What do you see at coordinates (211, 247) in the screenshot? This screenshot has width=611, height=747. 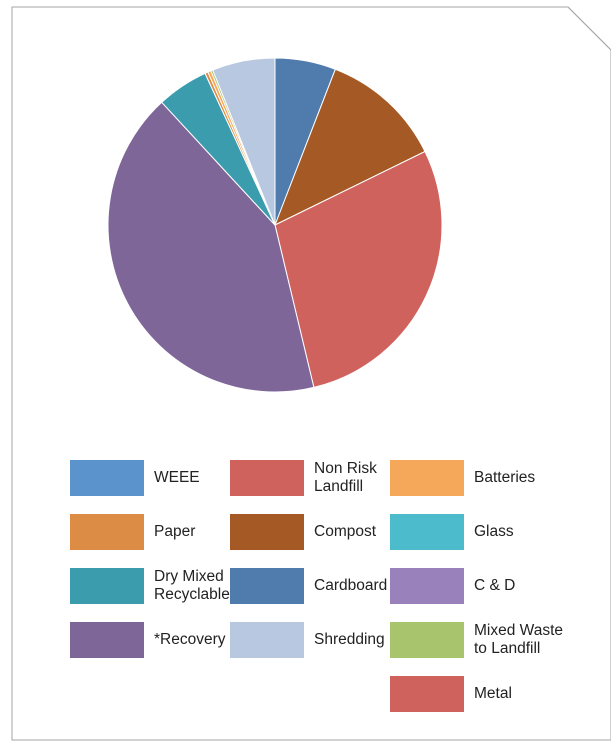 I see `pie-slice-recovery` at bounding box center [211, 247].